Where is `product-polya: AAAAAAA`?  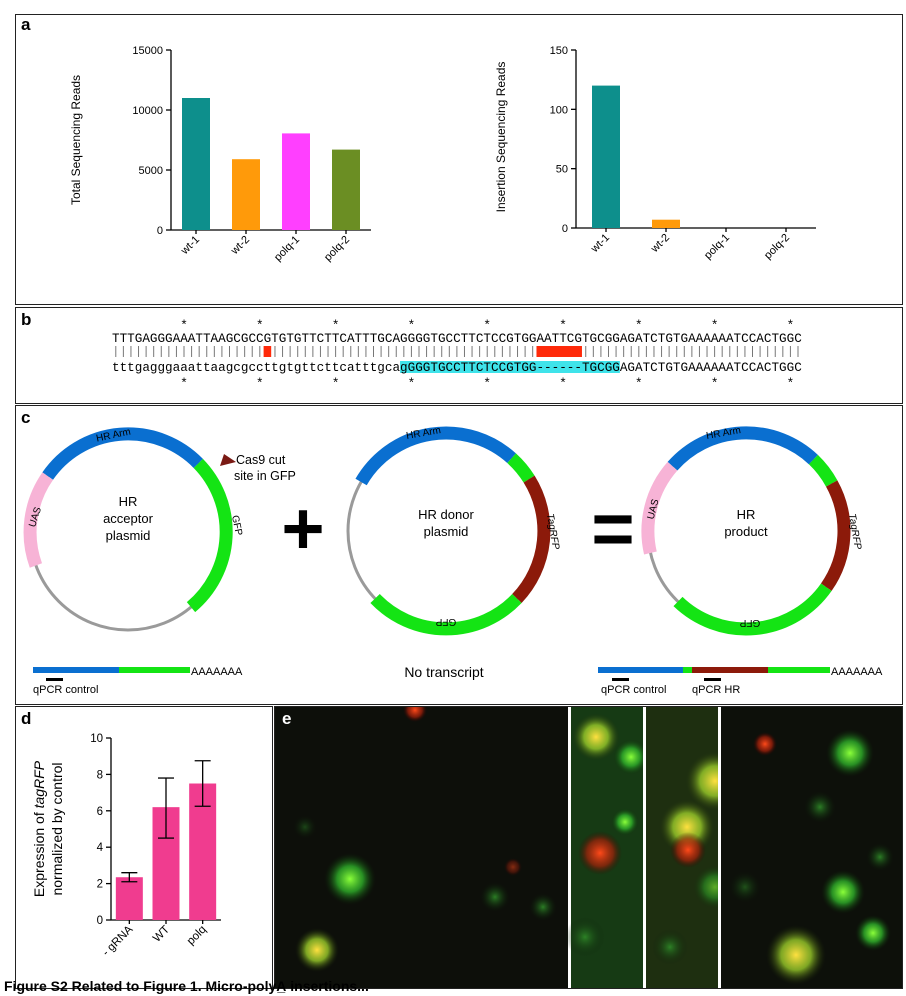
product-polya: AAAAAAA is located at coordinates (857, 672).